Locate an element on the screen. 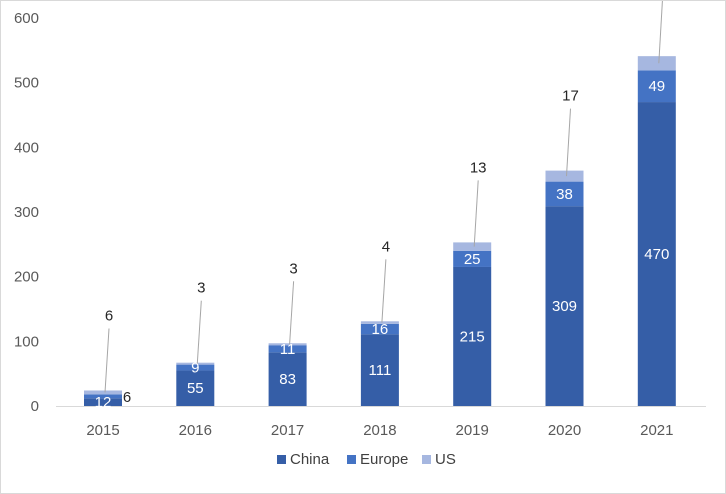 The width and height of the screenshot is (726, 494). x-tick-label: 2019 is located at coordinates (472, 430).